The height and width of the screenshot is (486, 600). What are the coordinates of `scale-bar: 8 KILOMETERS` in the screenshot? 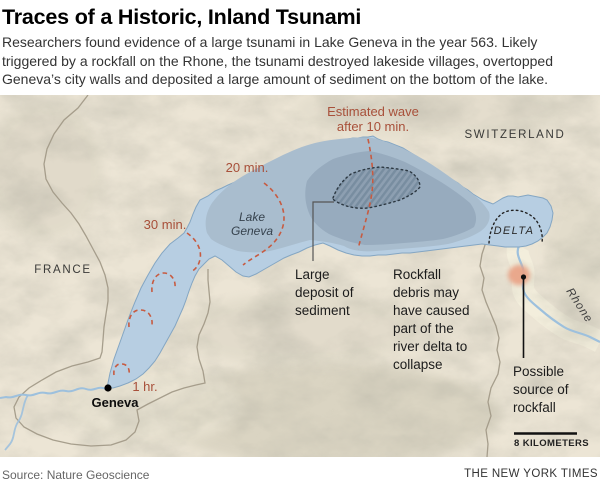 It's located at (551, 440).